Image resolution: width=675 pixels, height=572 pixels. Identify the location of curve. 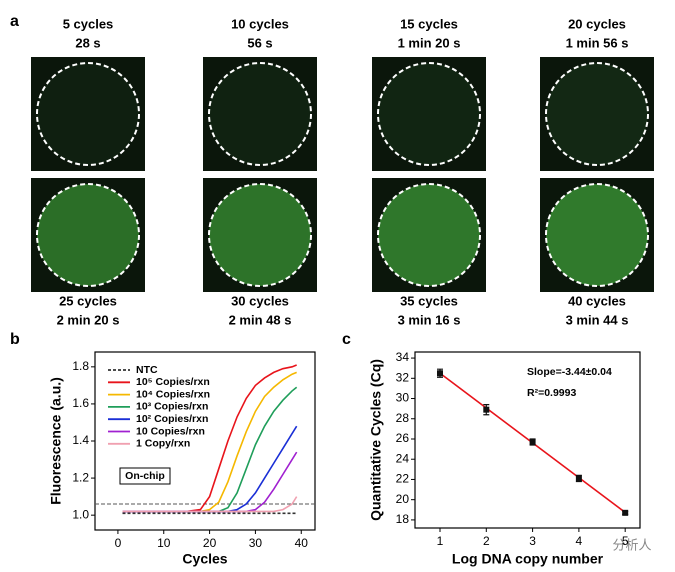
(210, 504).